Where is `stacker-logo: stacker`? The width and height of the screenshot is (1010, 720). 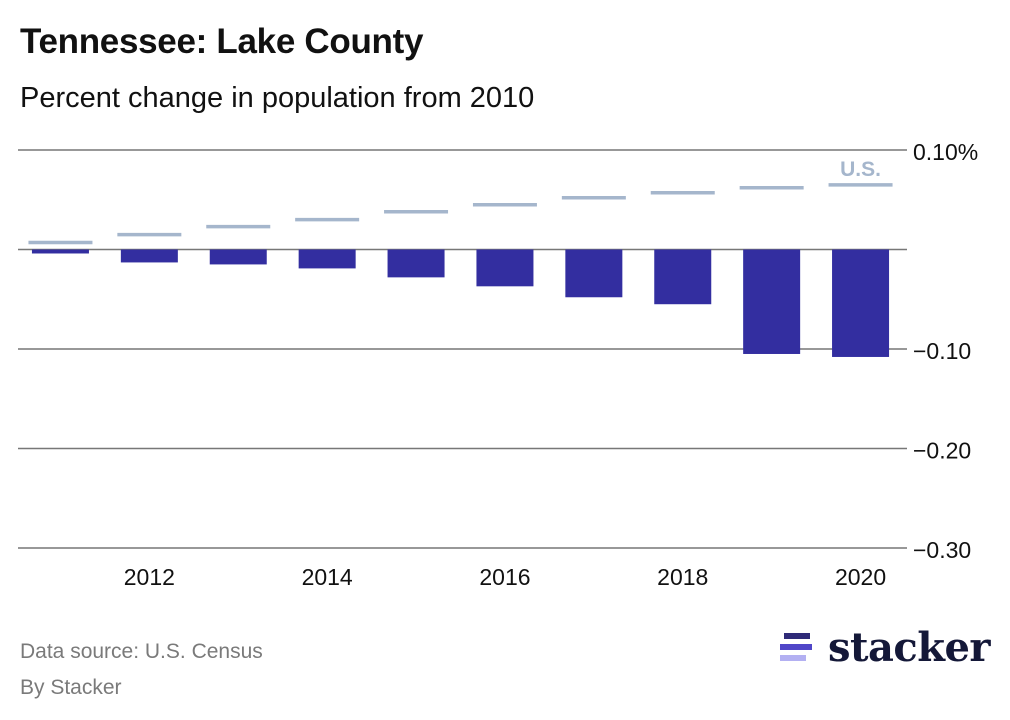
stacker-logo: stacker is located at coordinates (885, 647).